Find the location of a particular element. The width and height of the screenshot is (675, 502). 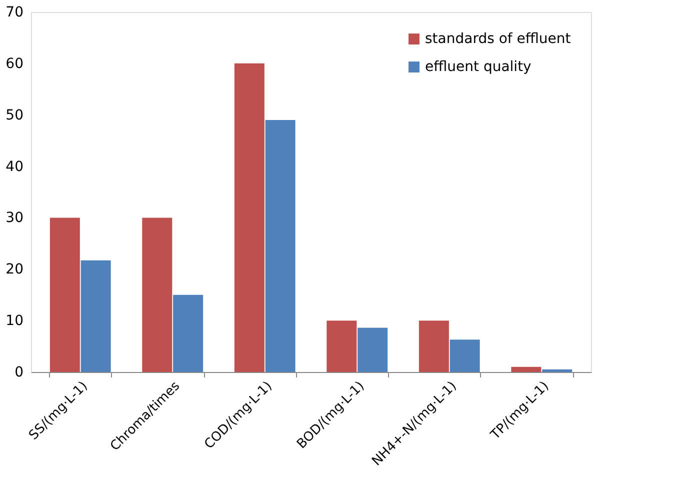

y-tick-label: 30 is located at coordinates (15, 218).